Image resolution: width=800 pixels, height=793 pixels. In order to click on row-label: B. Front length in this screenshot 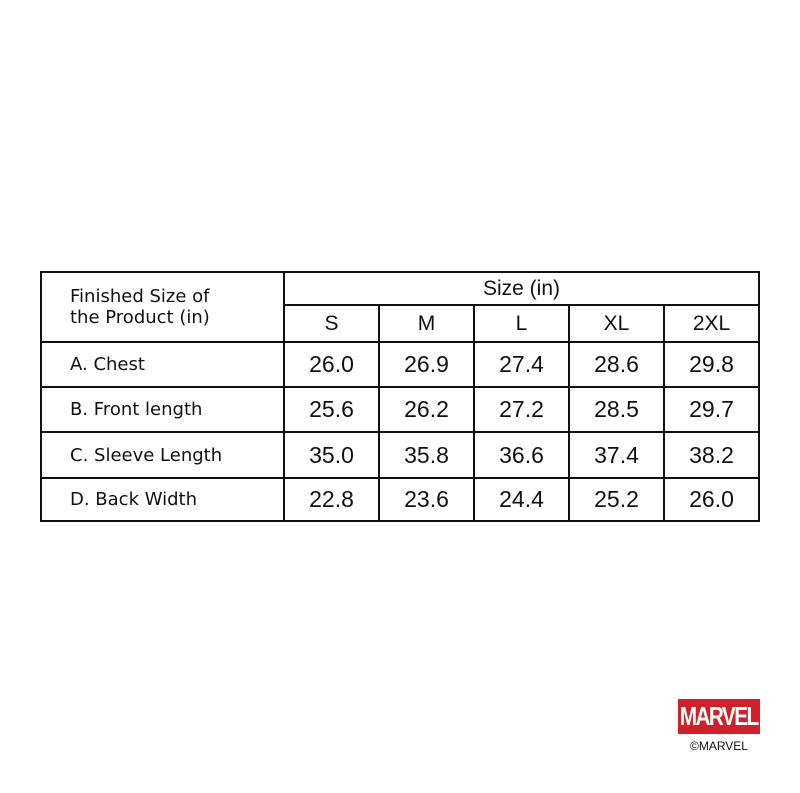, I will do `click(162, 409)`.